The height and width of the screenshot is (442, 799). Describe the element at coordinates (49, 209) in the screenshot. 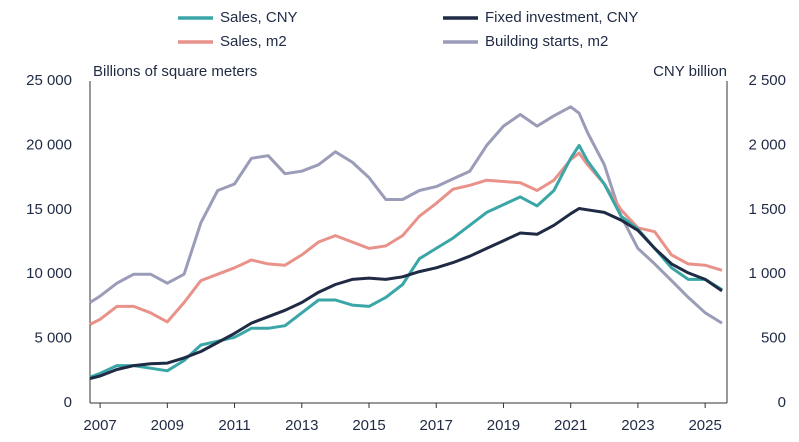

I see `y-tick-label: 15 000` at that location.